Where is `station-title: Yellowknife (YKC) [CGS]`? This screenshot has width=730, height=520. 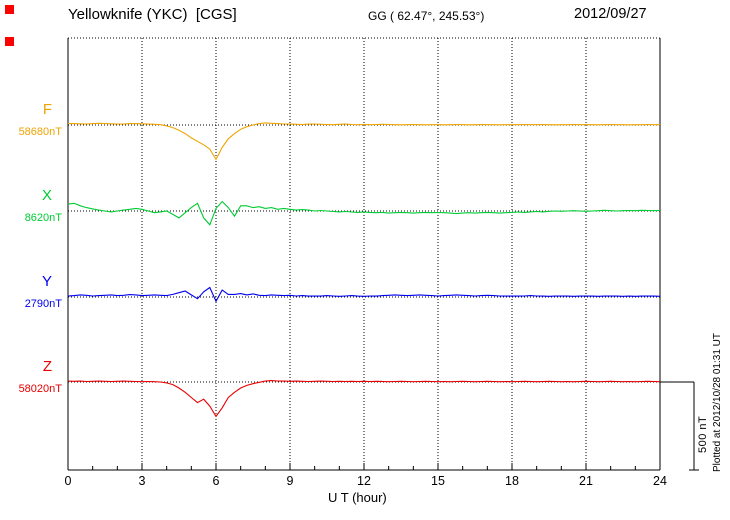 station-title: Yellowknife (YKC) [CGS] is located at coordinates (152, 14).